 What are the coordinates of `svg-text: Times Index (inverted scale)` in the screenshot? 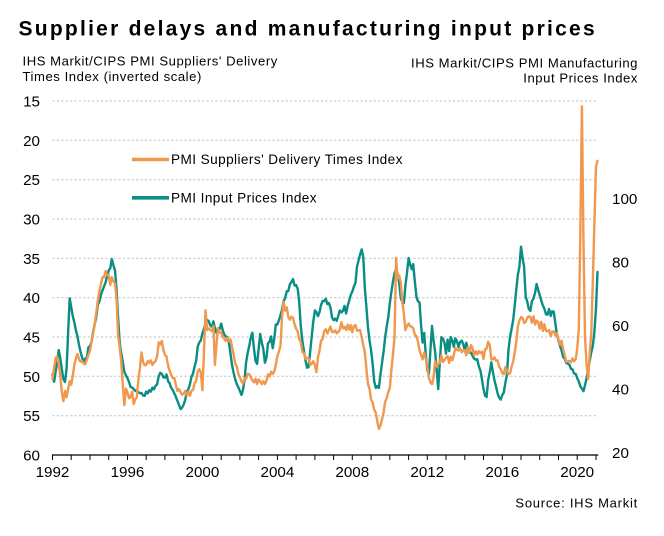 It's located at (112, 76).